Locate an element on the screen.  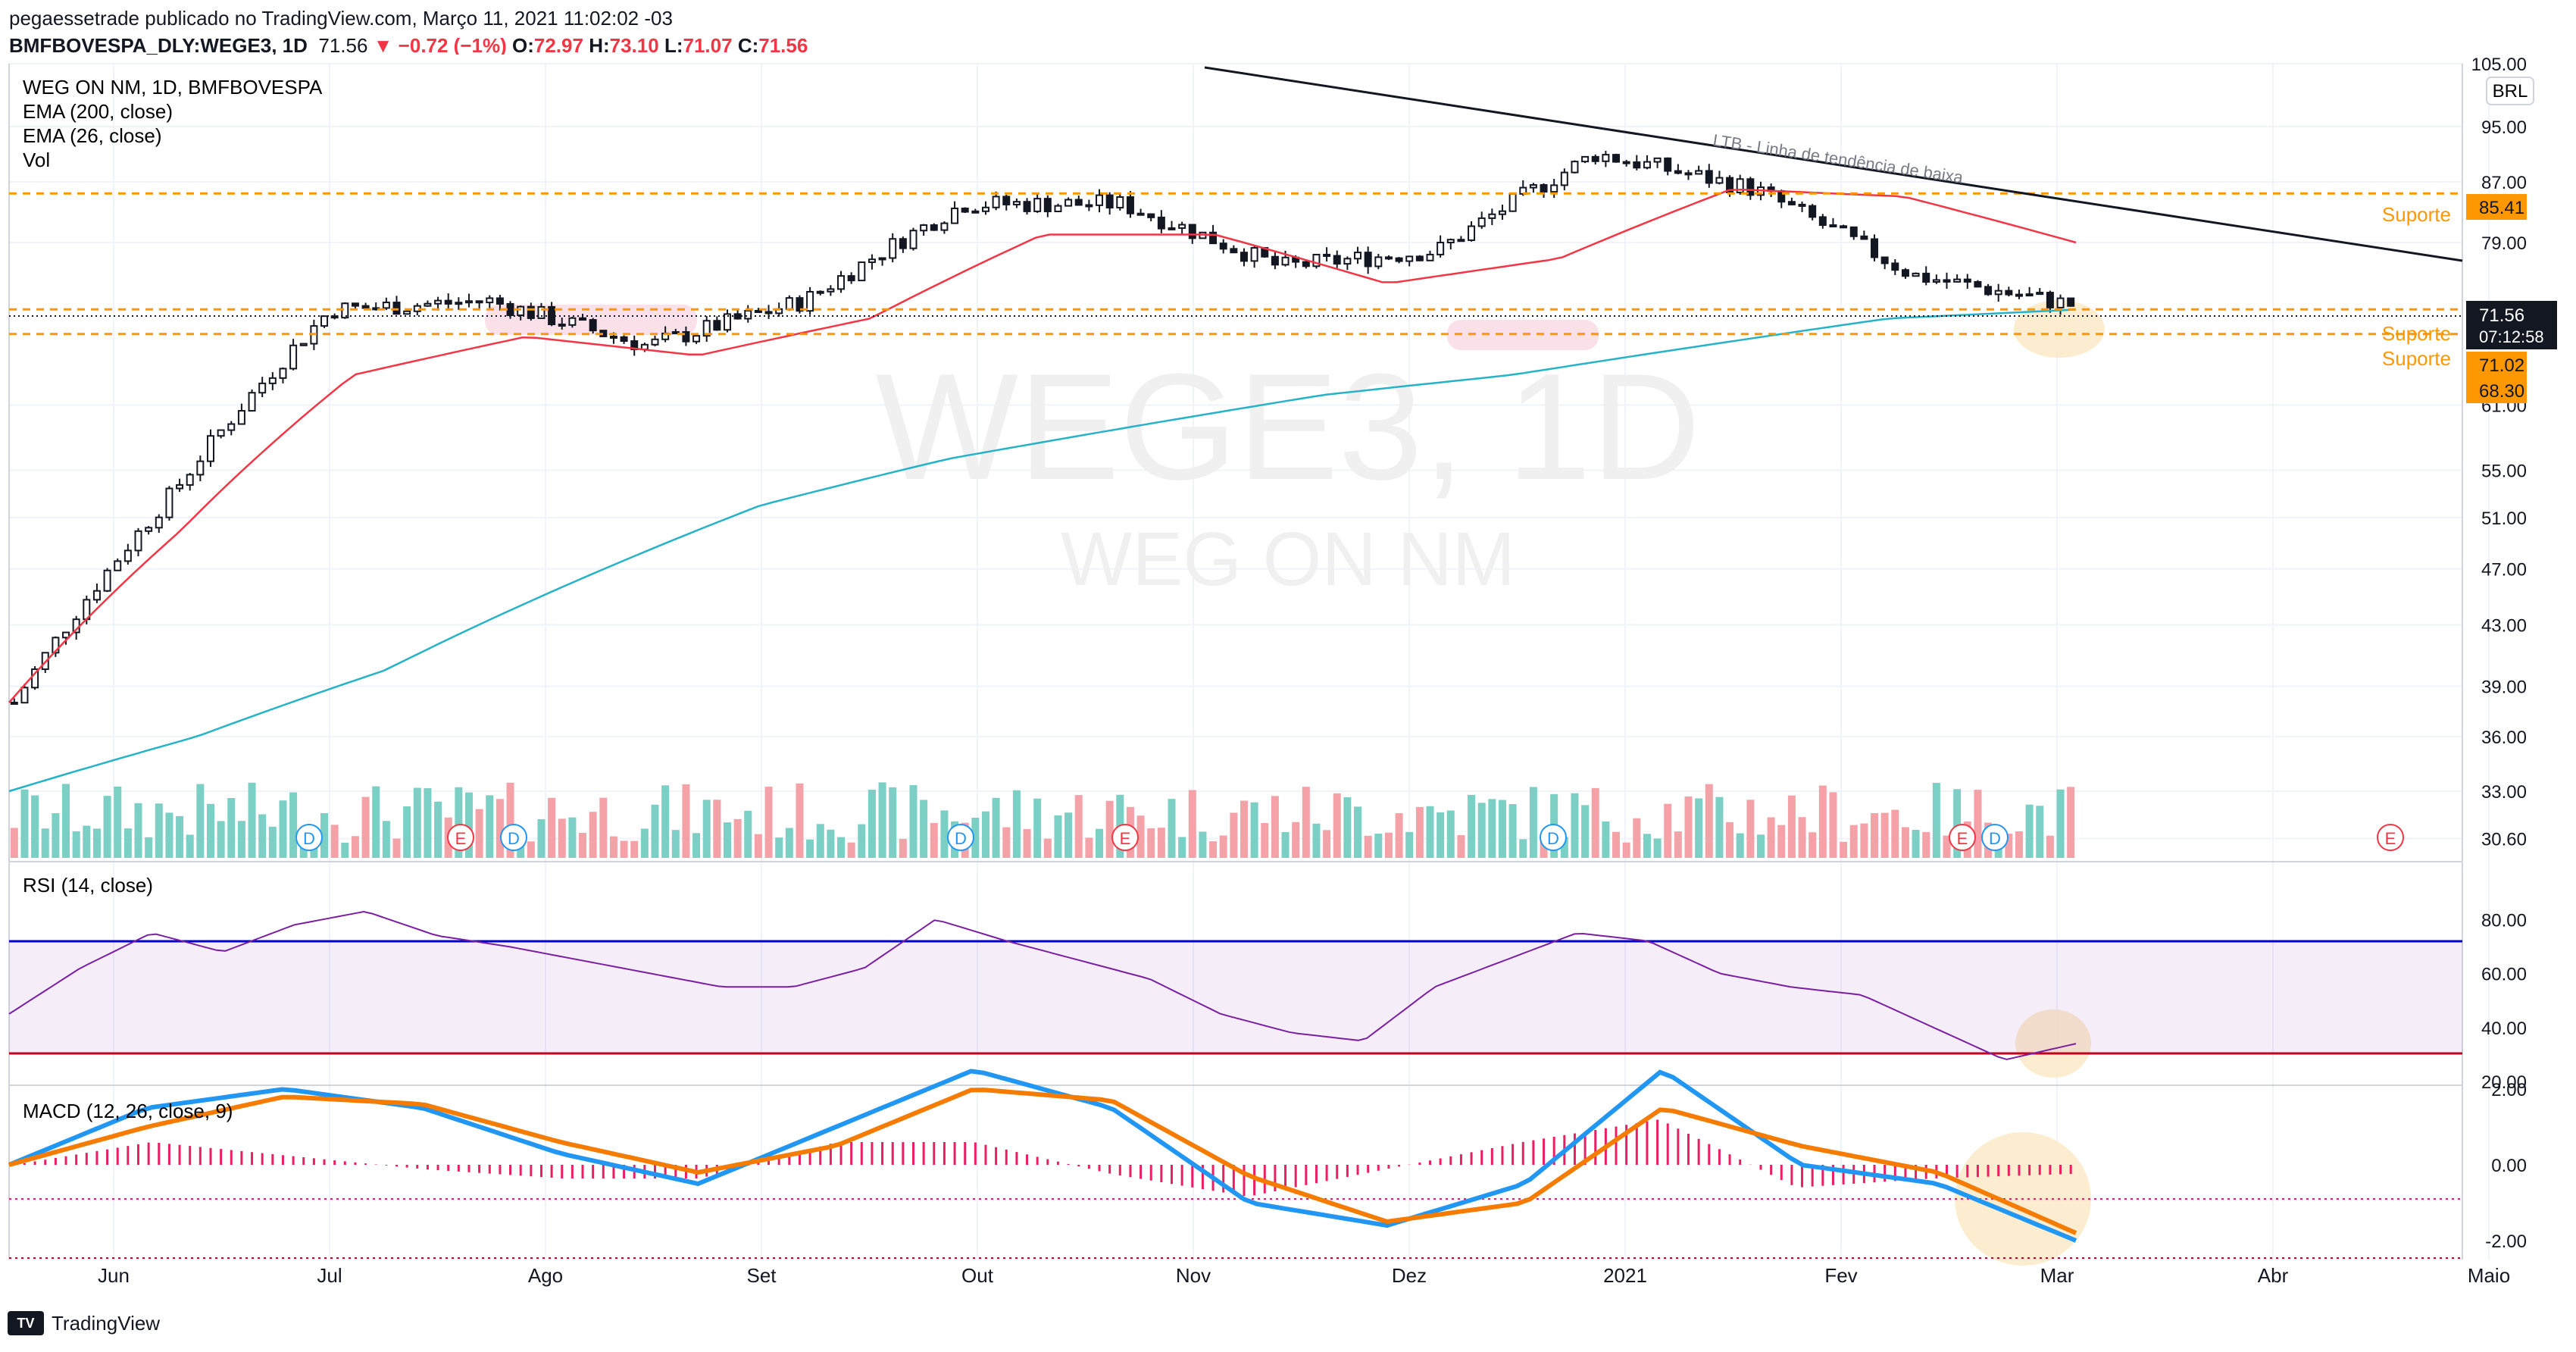
currency-badge: BRL is located at coordinates (2510, 91).